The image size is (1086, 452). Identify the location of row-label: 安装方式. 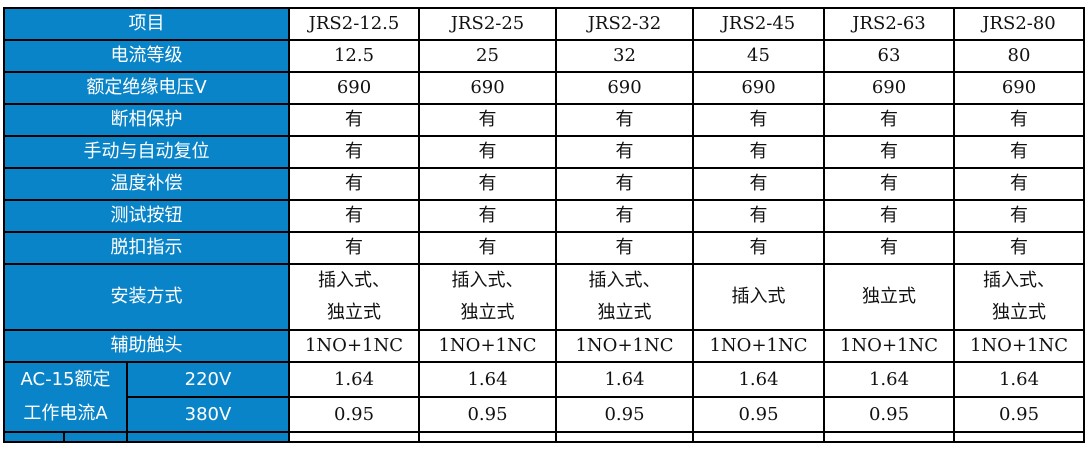
(146, 297).